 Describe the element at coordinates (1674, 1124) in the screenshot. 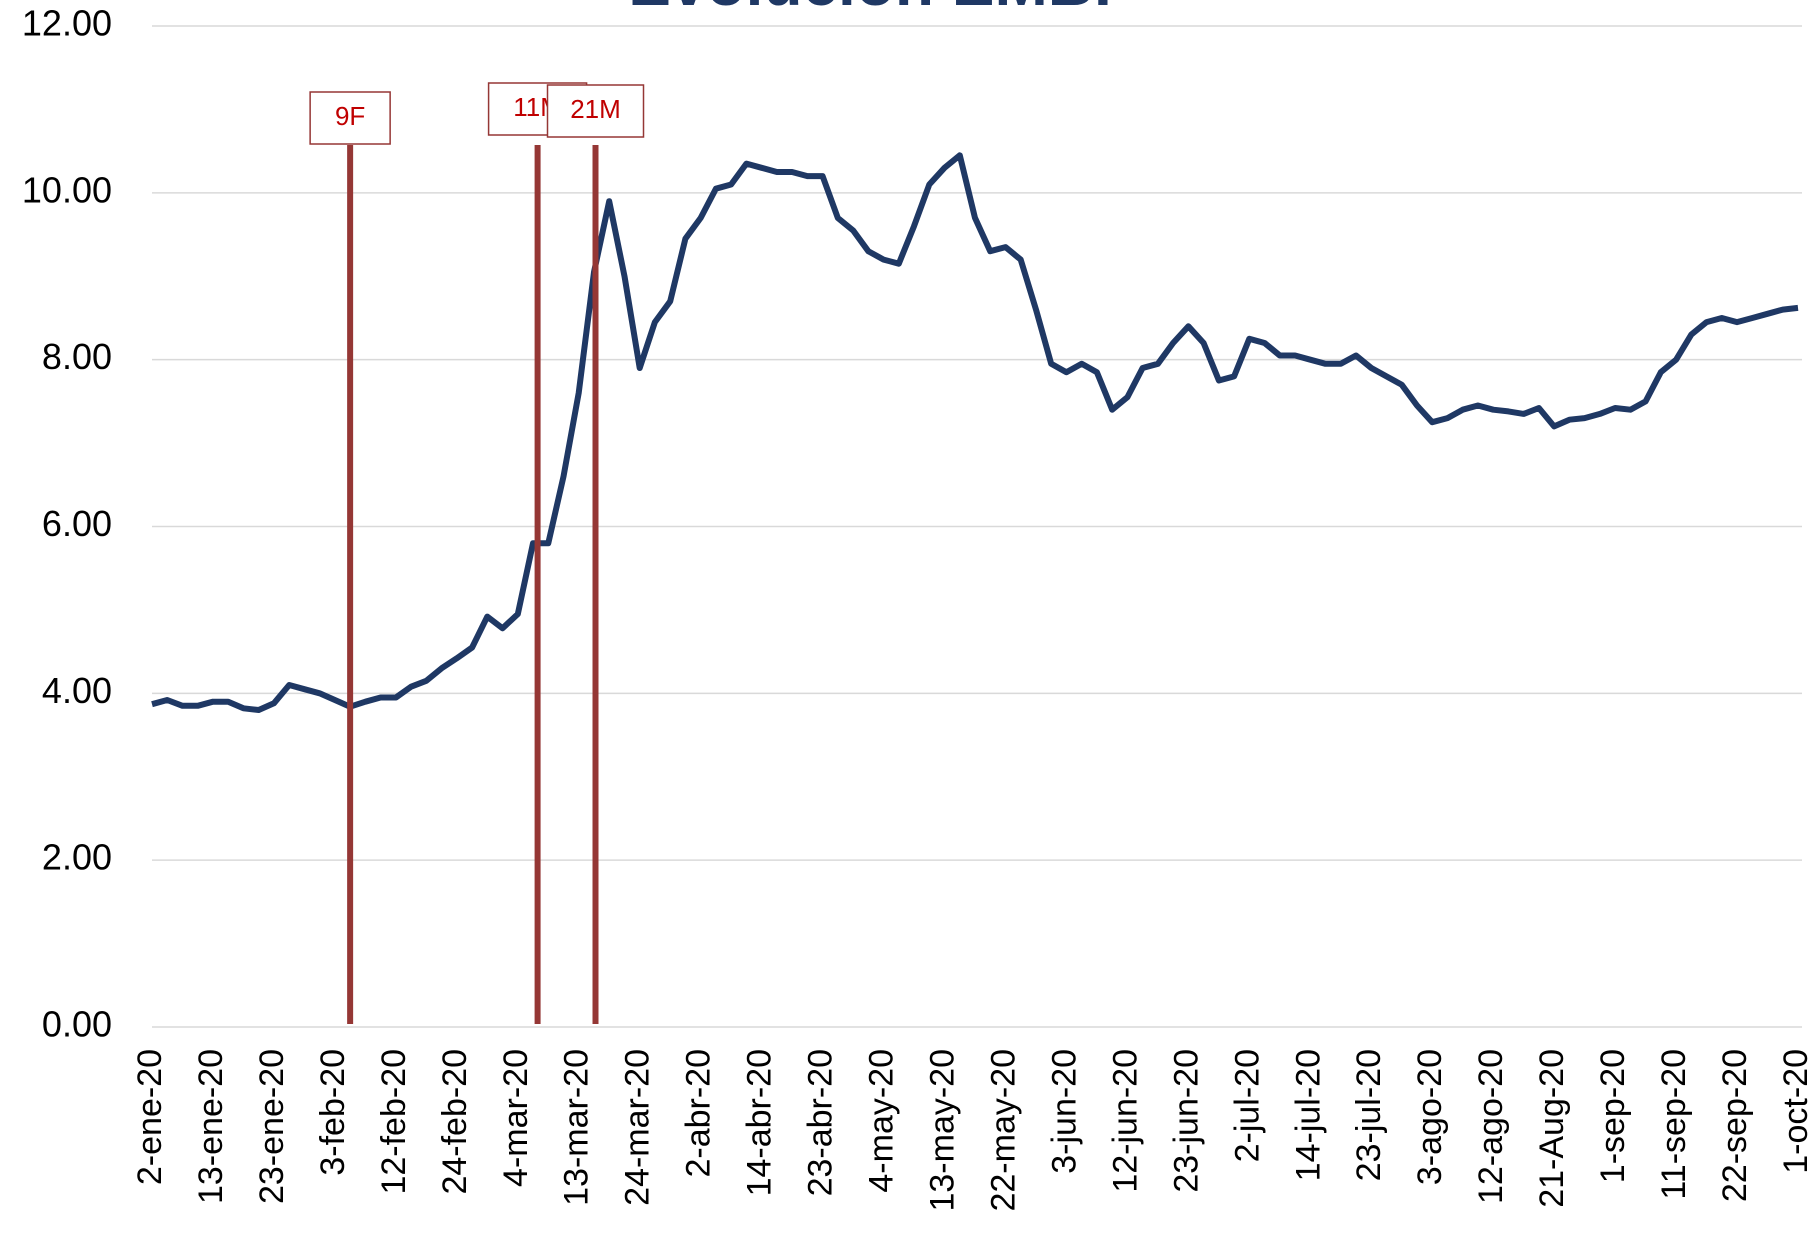

I see `x-tick-label: 11-sep-20` at that location.